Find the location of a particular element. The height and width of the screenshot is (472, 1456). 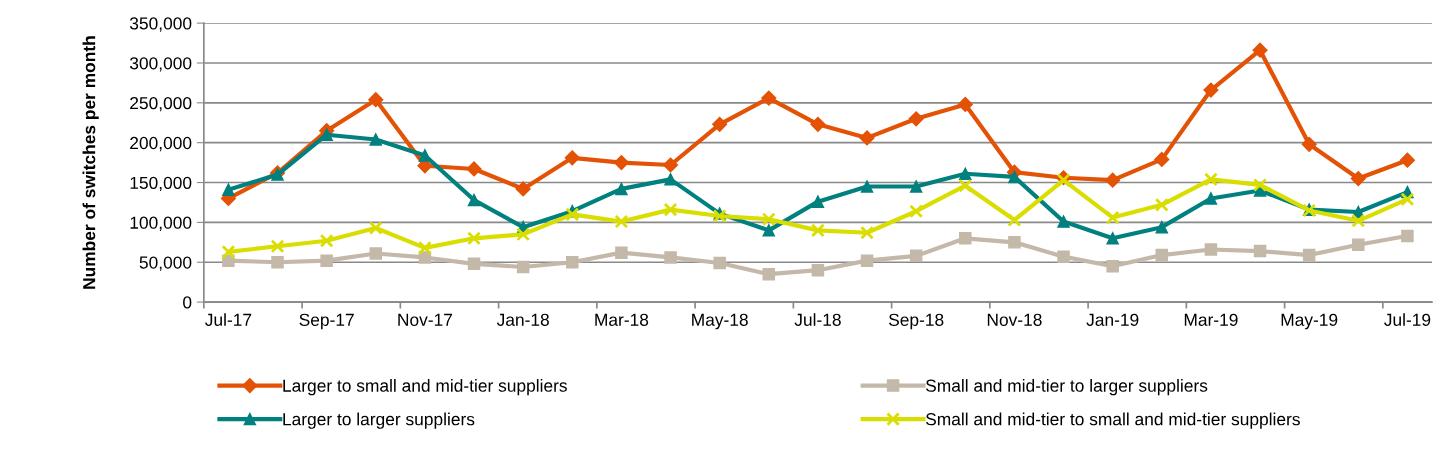

x-tick-label: Nov-17 is located at coordinates (425, 319).